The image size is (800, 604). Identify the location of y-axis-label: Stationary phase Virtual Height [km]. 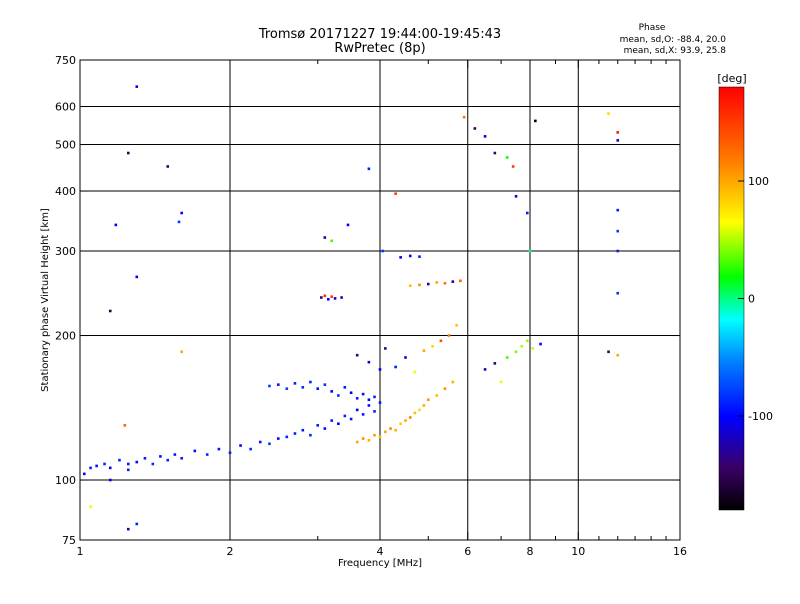
(45, 300).